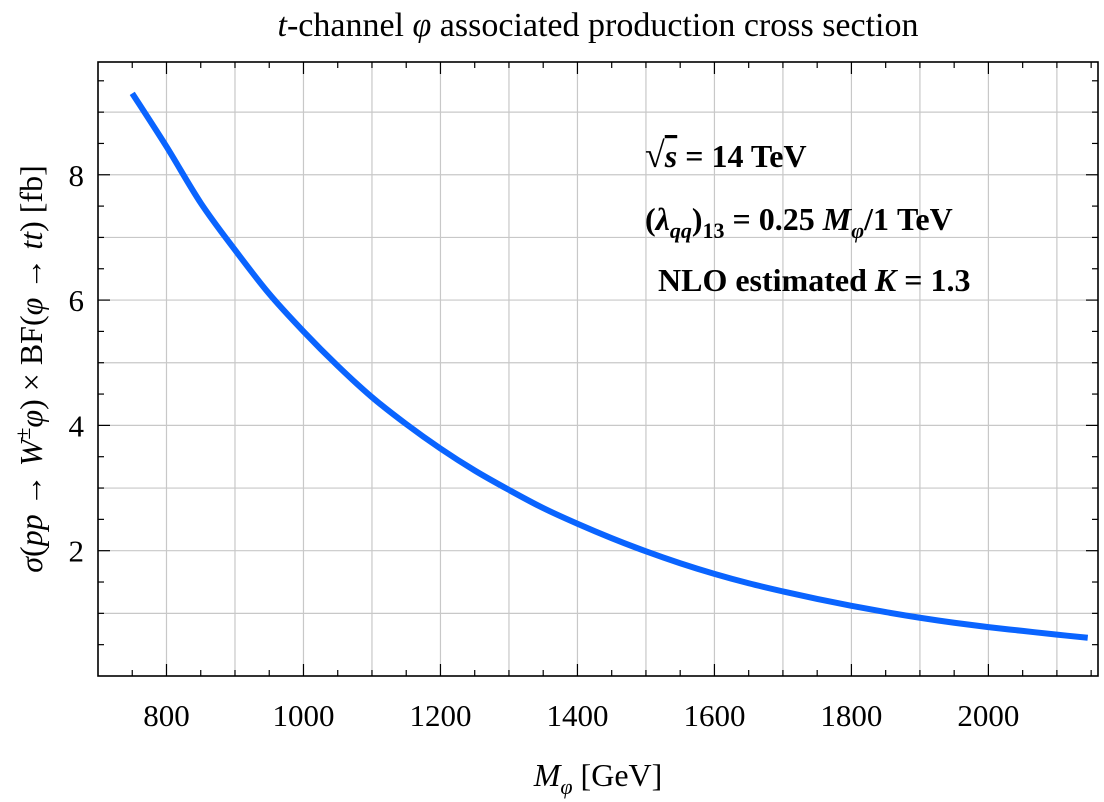 The height and width of the screenshot is (802, 1104). I want to click on y-tick-label: 2, so click(77, 551).